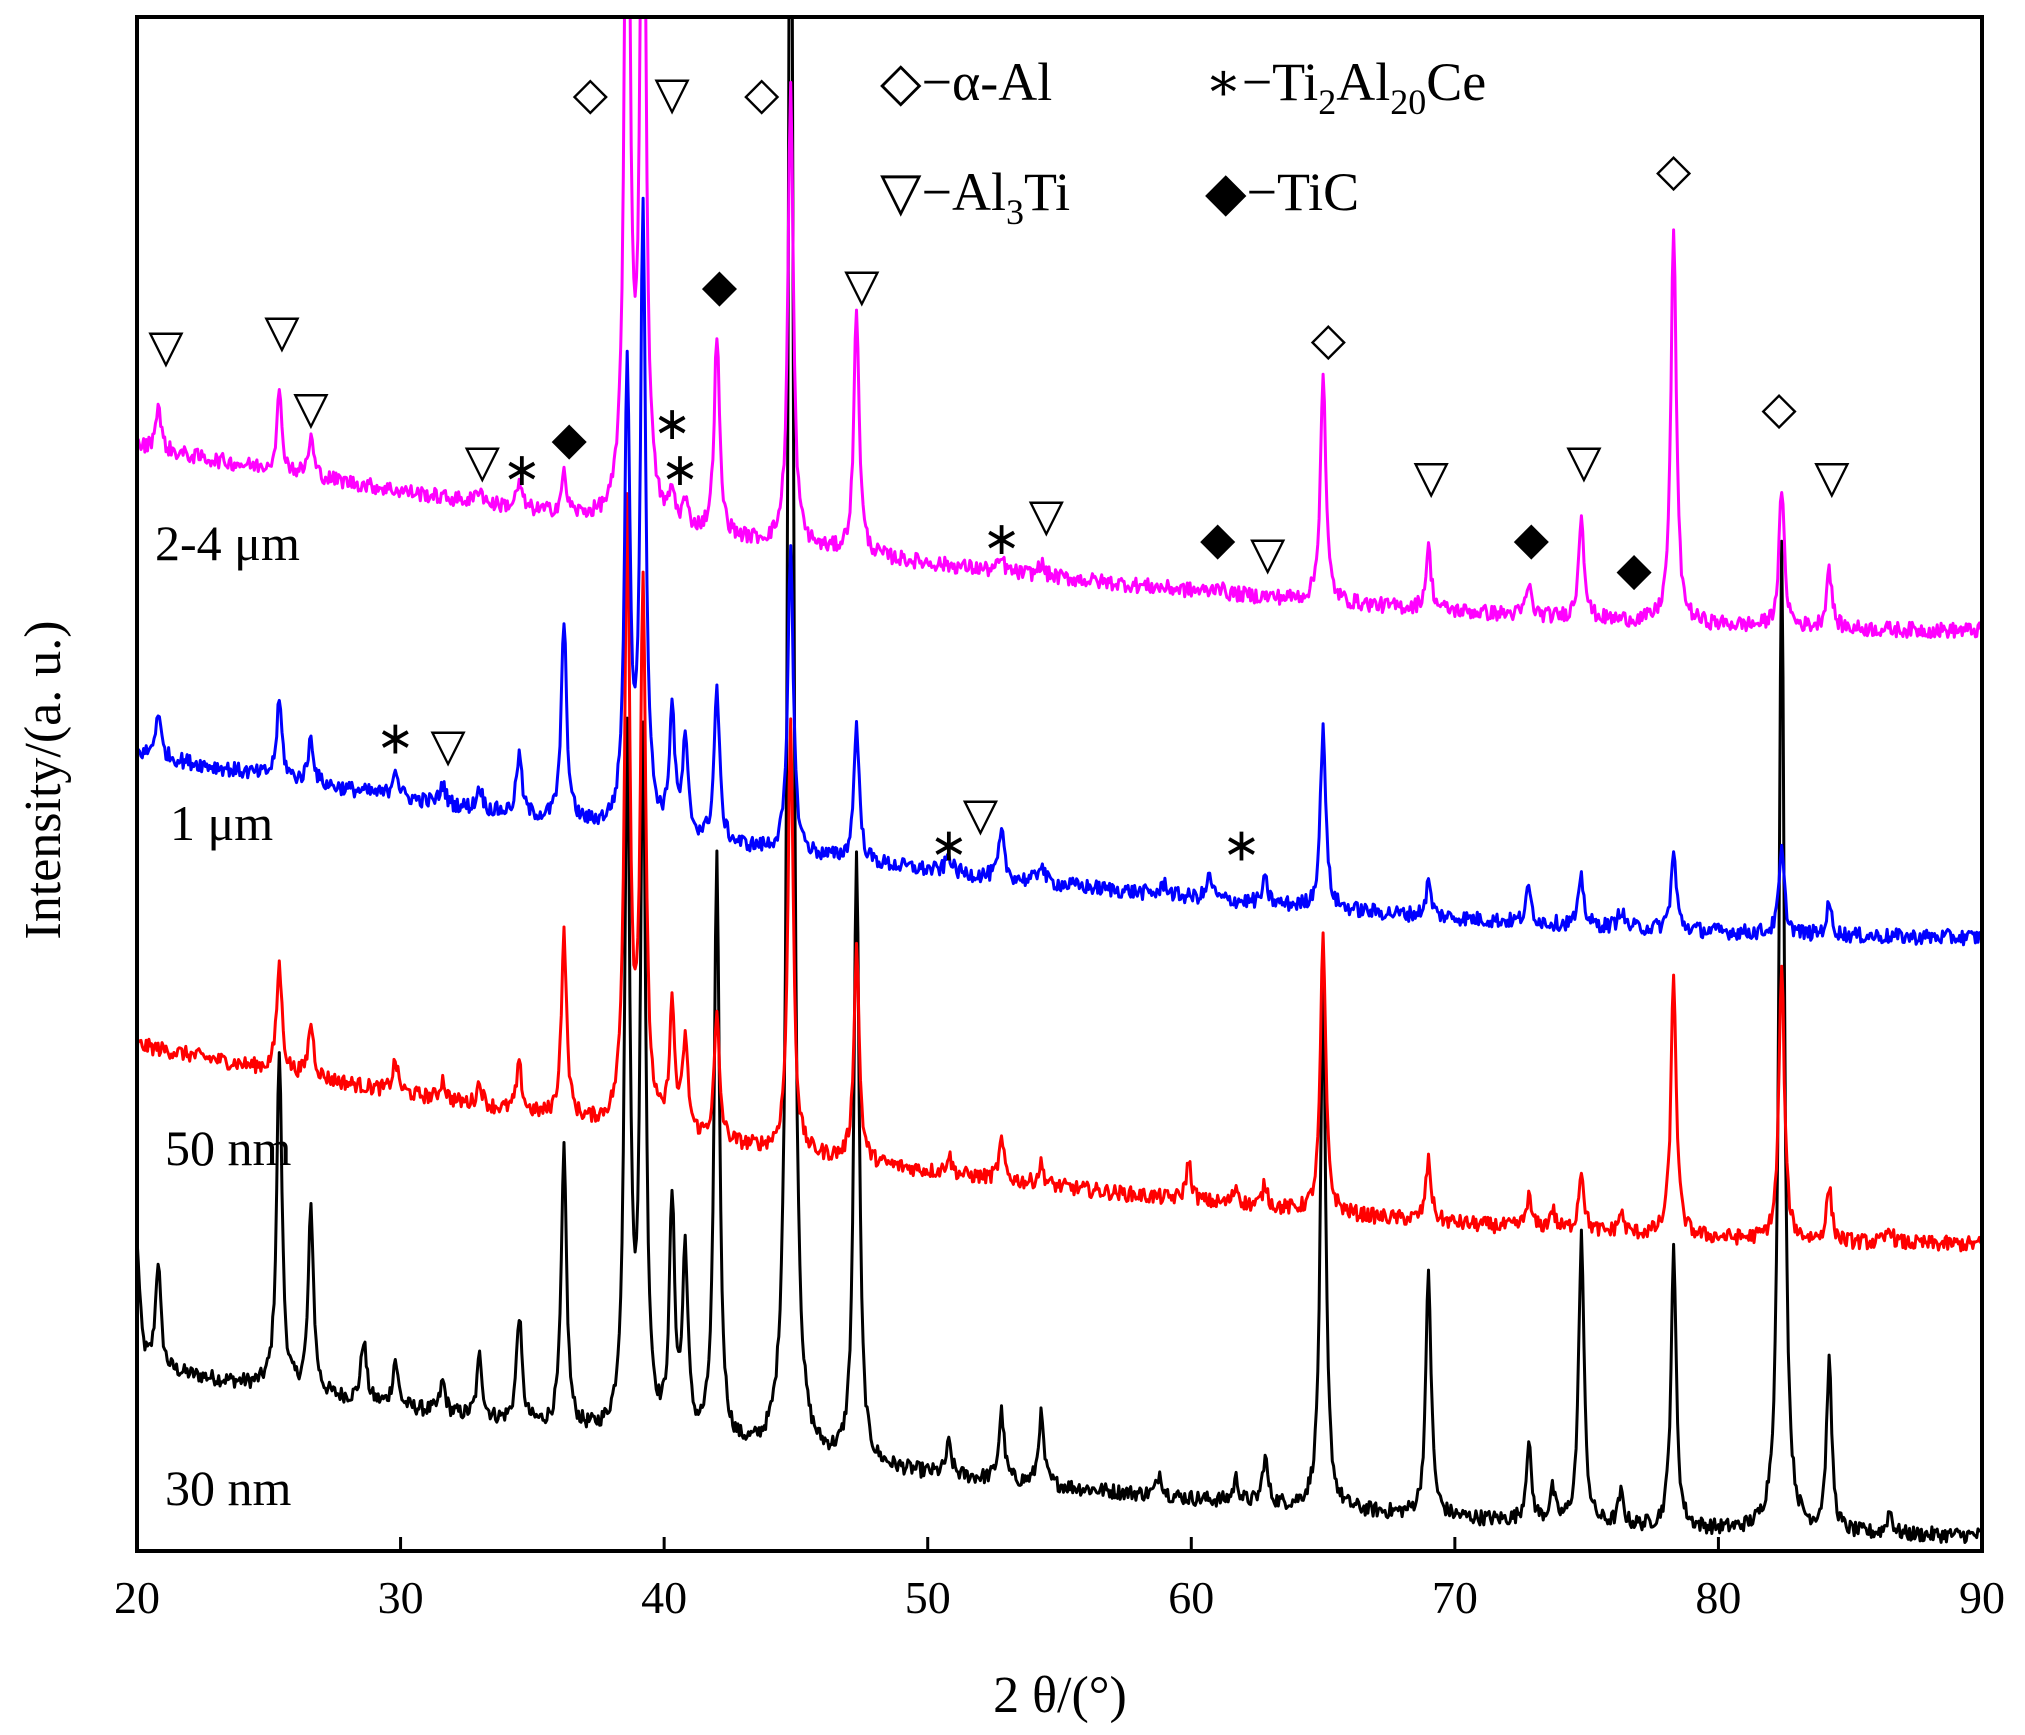 The height and width of the screenshot is (1735, 2025). Describe the element at coordinates (570, 438) in the screenshot. I see `peak-marker-9: ◆` at that location.